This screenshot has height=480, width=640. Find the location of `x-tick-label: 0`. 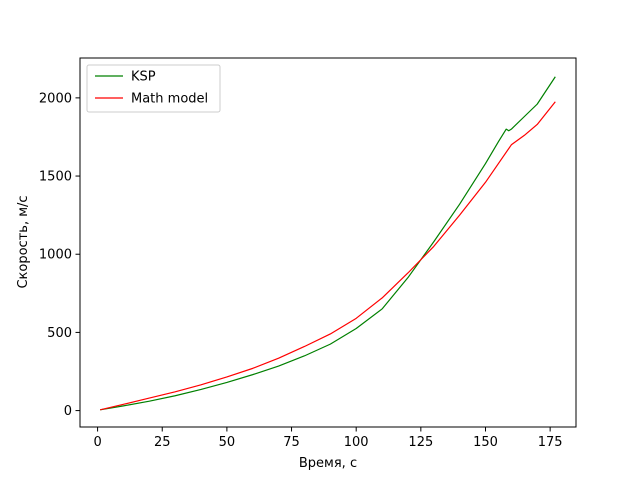

x-tick-label: 0 is located at coordinates (97, 442).